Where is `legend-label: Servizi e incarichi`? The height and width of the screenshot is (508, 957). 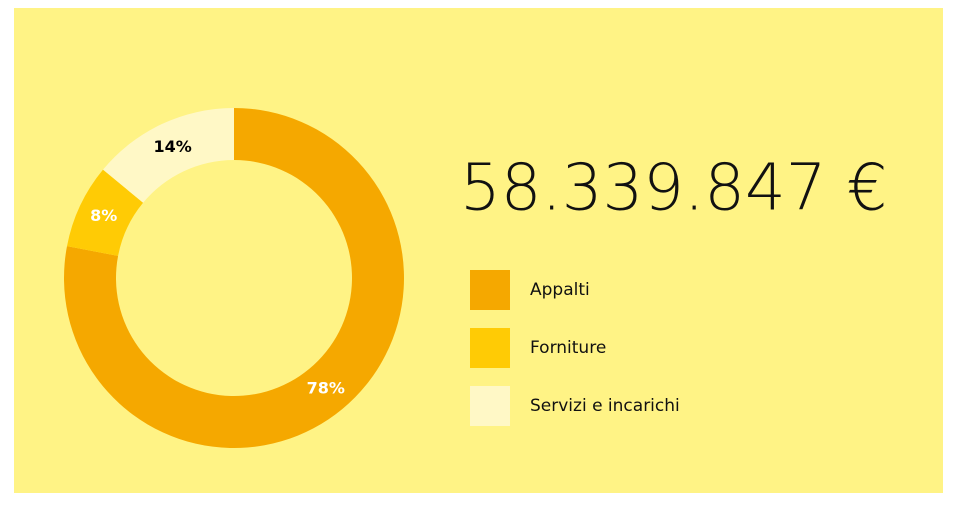
legend-label: Servizi e incarichi is located at coordinates (605, 406).